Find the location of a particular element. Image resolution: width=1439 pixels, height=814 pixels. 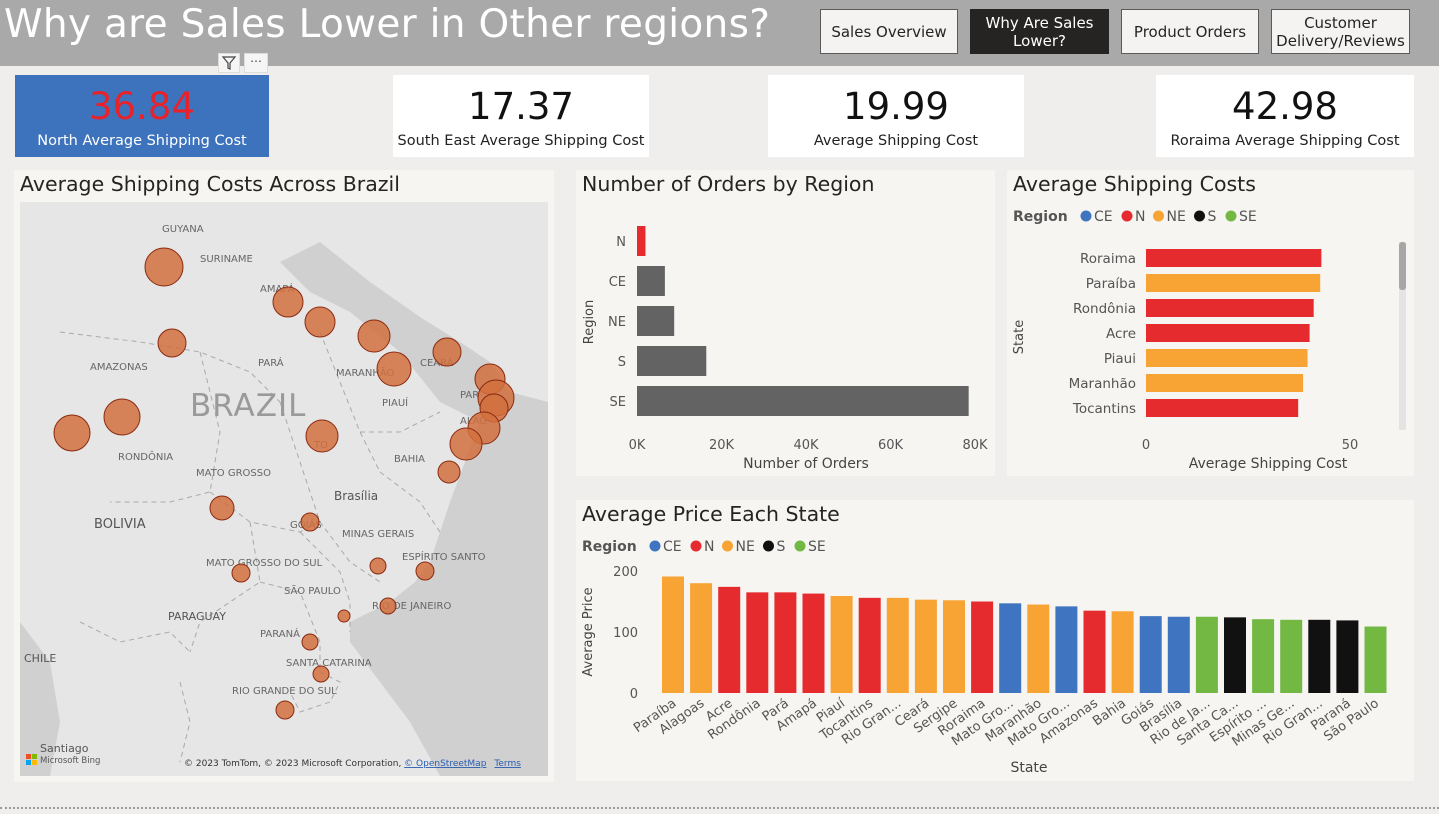

kpi-card-southeast-shipping: 17.37 South East Average Shipping Cost is located at coordinates (521, 116).